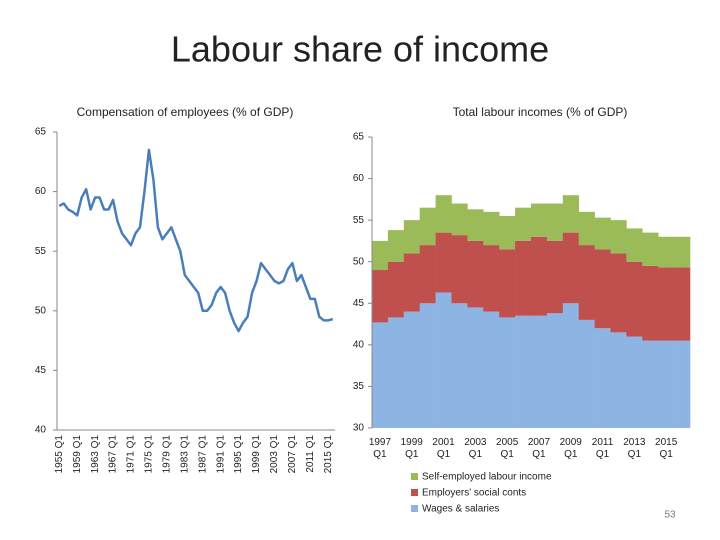 Image resolution: width=720 pixels, height=540 pixels. What do you see at coordinates (166, 454) in the screenshot?
I see `x-tick-label: 1979 Q1` at bounding box center [166, 454].